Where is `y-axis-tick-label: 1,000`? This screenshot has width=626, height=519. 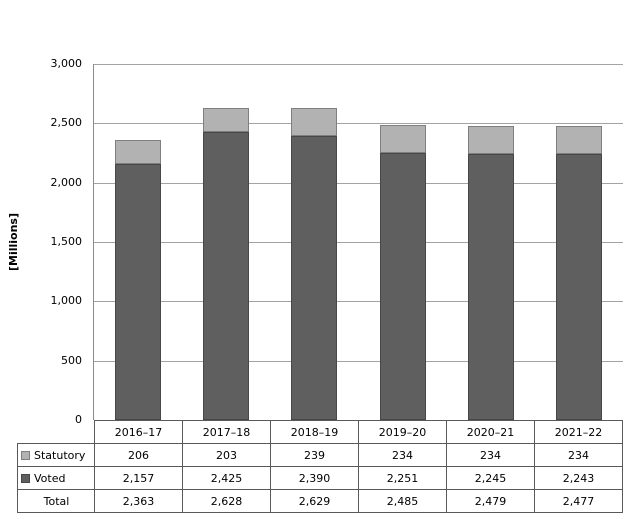
y-axis-tick-label: 1,000 is located at coordinates (66, 301).